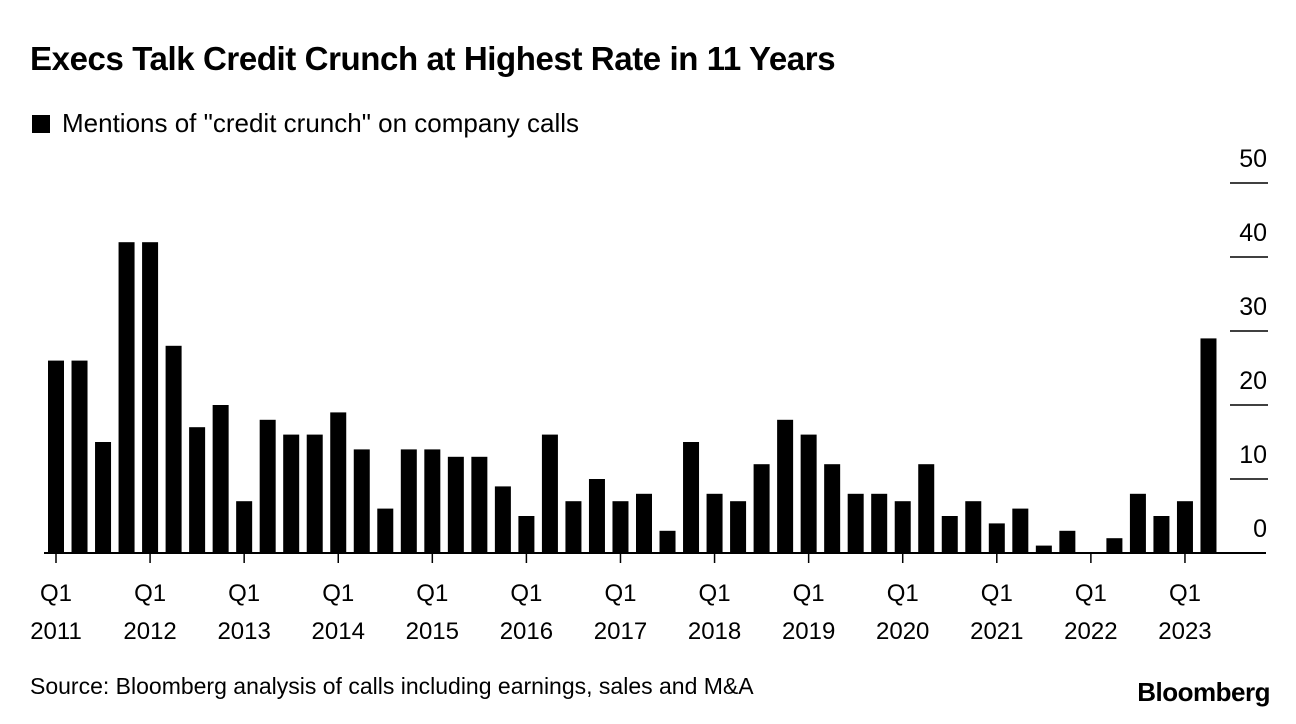  I want to click on x-tick-label-year-7: 2018, so click(714, 631).